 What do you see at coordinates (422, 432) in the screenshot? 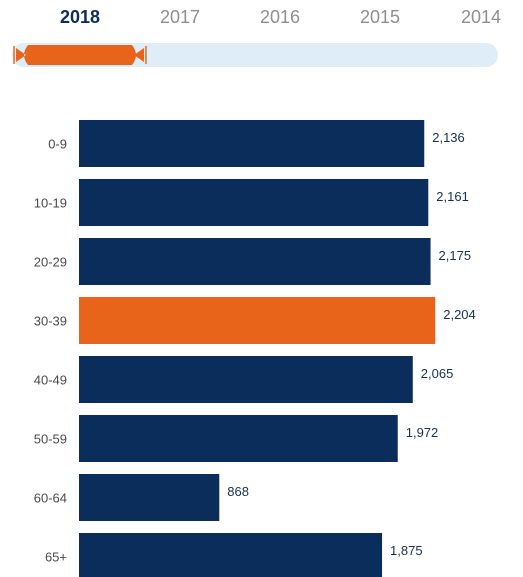
I see `value-label-50-59: 1,972` at bounding box center [422, 432].